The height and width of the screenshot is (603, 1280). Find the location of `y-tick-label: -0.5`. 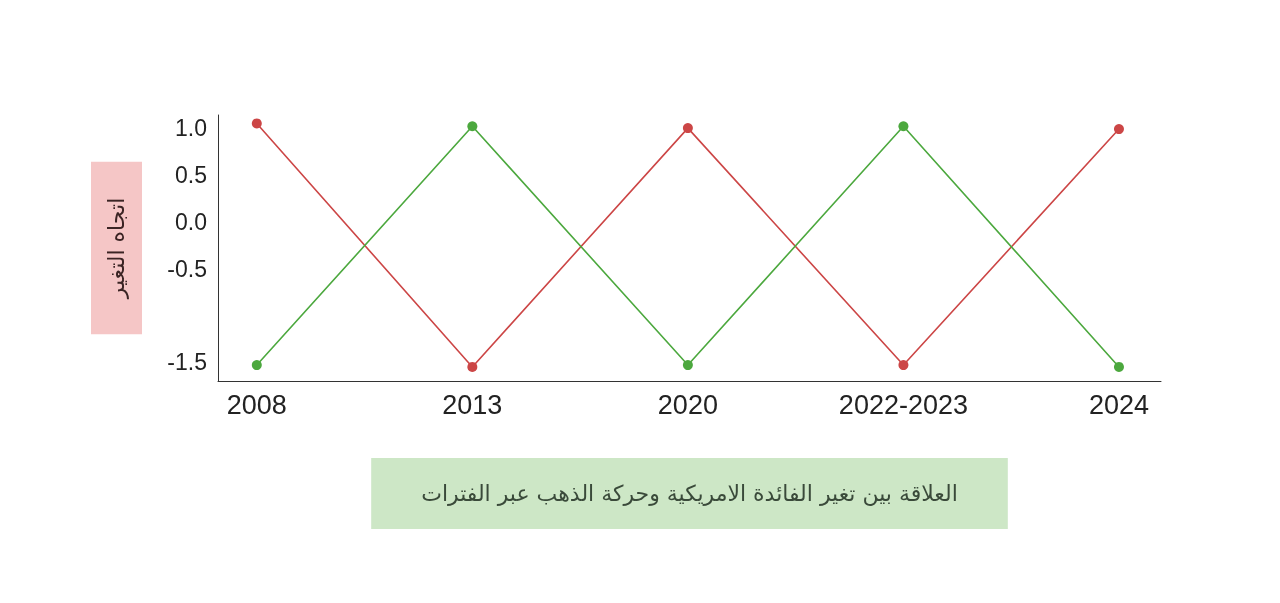

y-tick-label: -0.5 is located at coordinates (187, 268).